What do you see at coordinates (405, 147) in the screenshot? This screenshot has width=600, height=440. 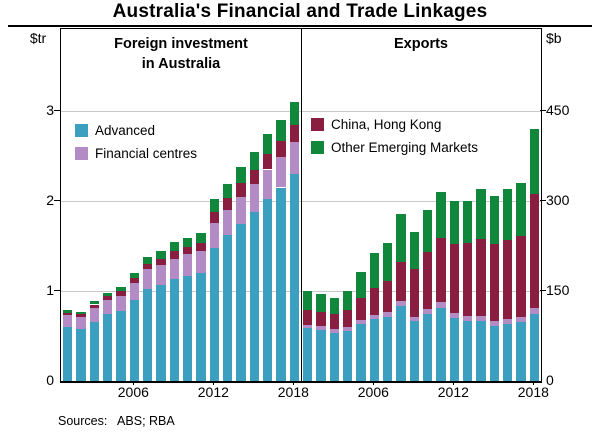 I see `legend-label: Other Emerging Markets` at bounding box center [405, 147].